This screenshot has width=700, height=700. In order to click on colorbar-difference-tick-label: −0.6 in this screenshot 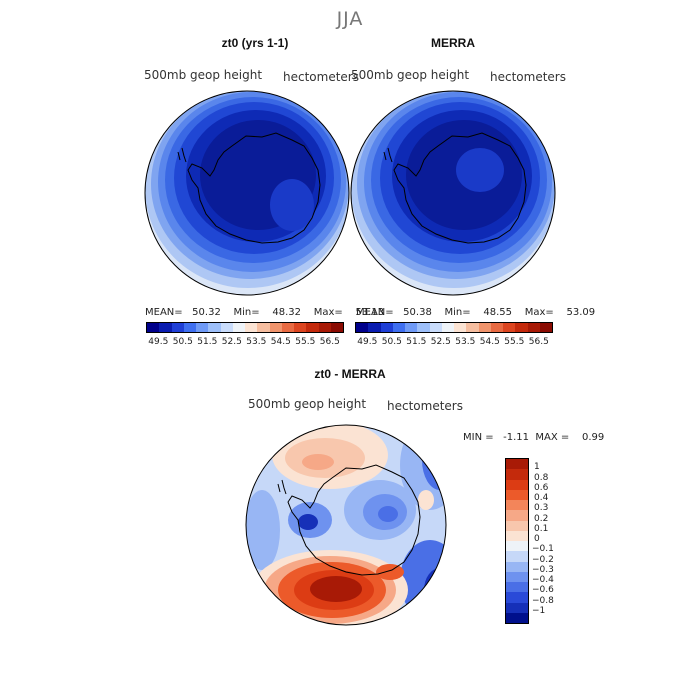, I will do `click(543, 590)`.